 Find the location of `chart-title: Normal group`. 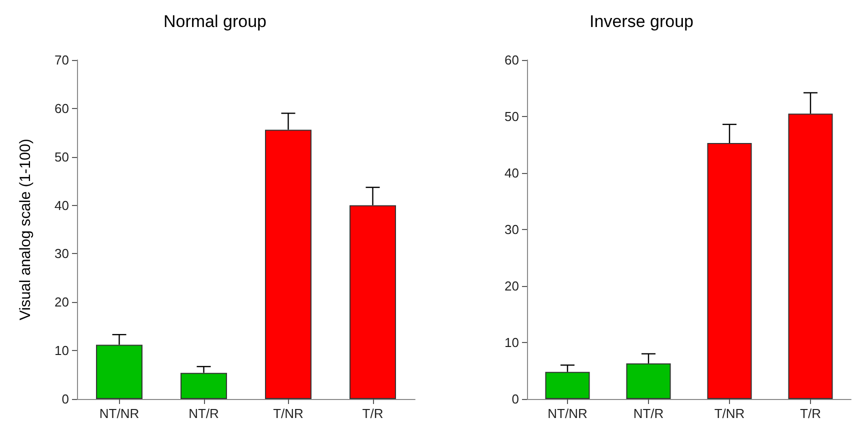

chart-title: Normal group is located at coordinates (215, 21).